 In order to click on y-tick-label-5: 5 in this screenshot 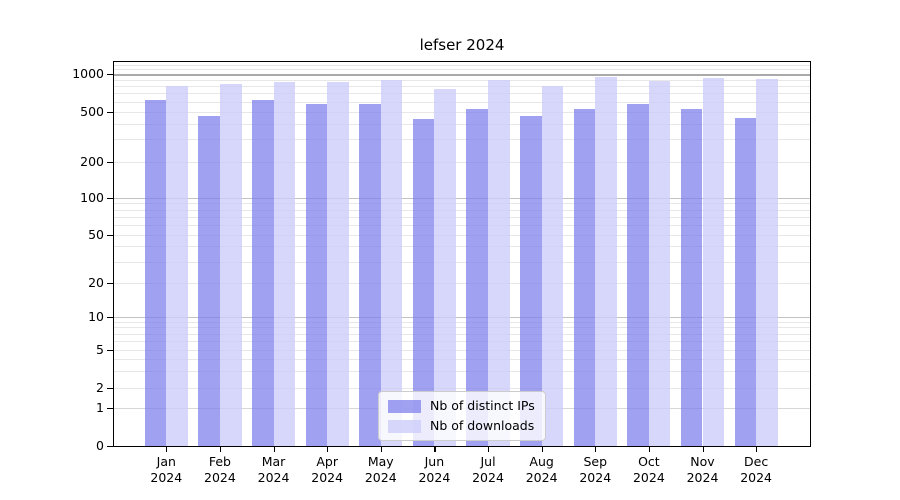, I will do `click(100, 349)`.